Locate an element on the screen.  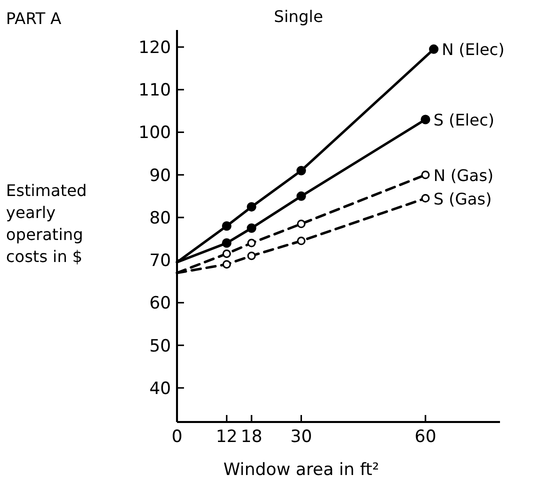
x-tick-label: 0 is located at coordinates (177, 437).